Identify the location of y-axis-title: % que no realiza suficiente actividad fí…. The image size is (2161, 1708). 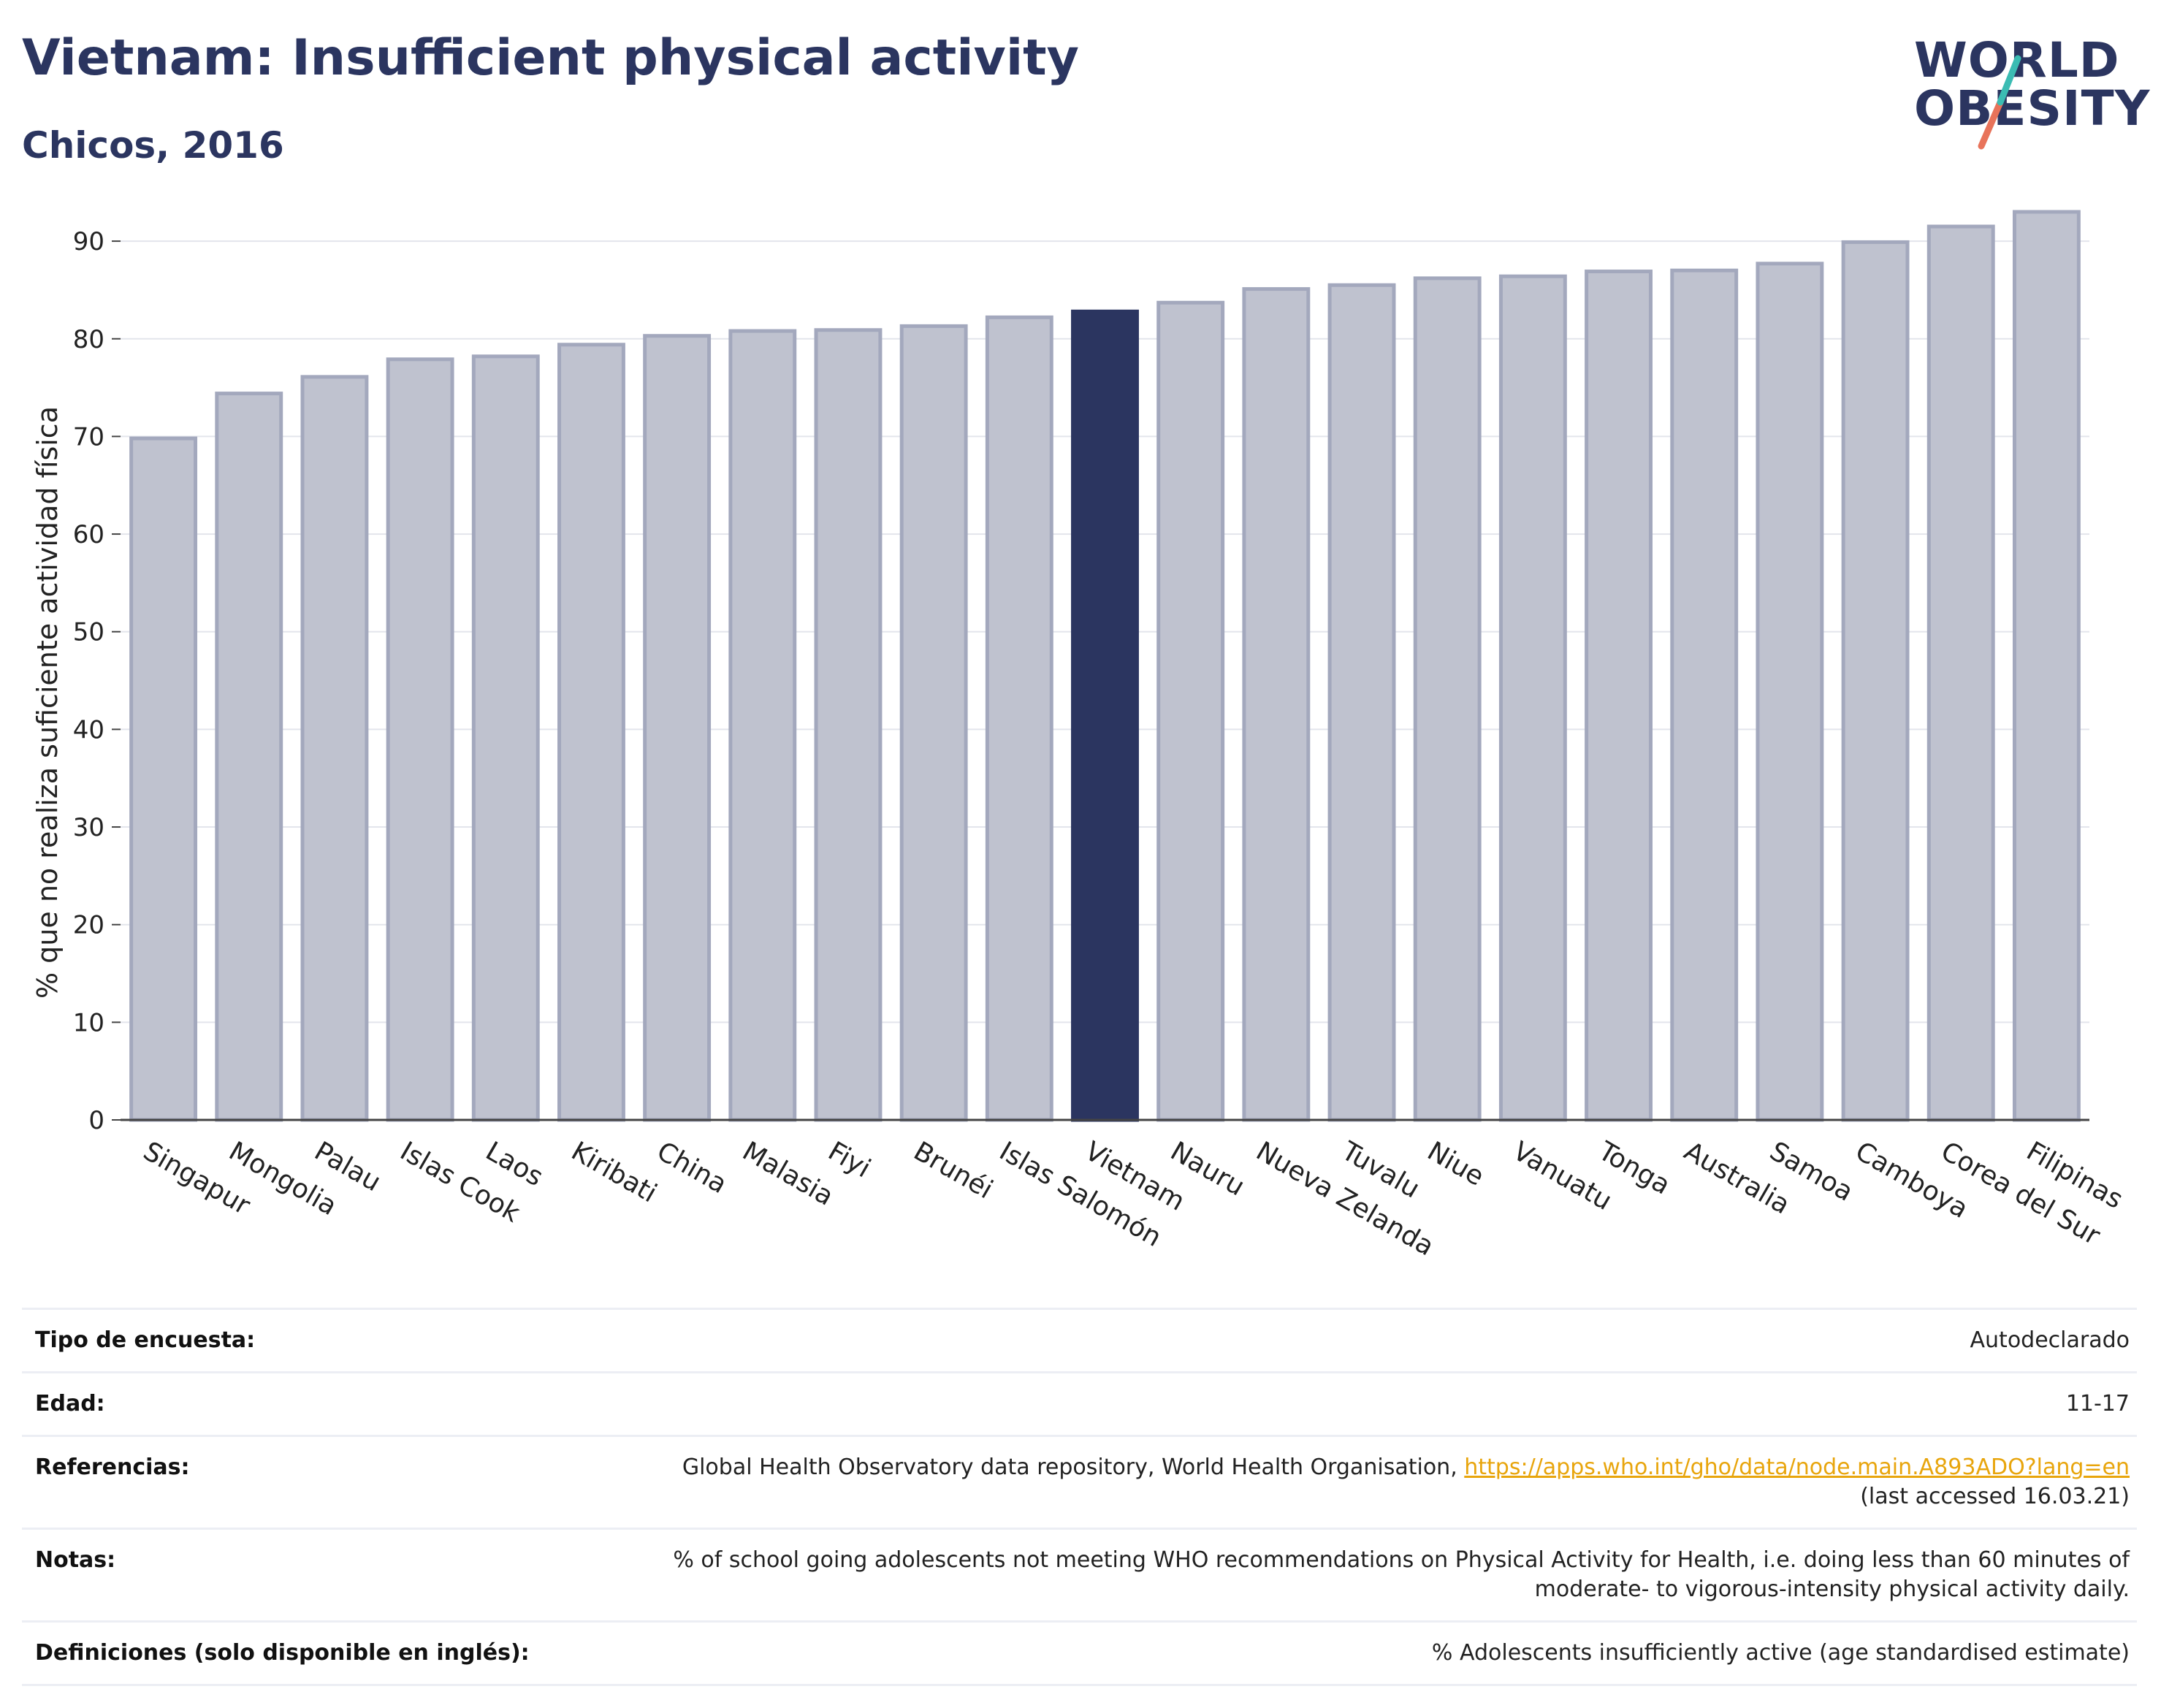
(47, 702).